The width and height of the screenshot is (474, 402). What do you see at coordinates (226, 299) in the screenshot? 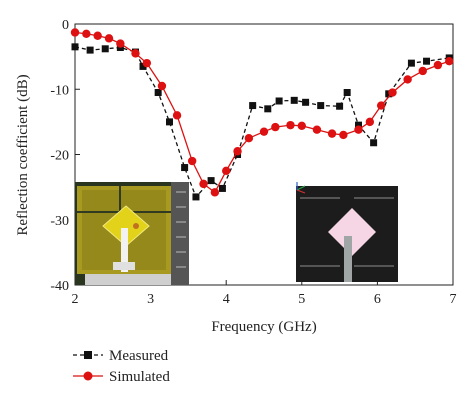
I see `x-tick-label: 4` at bounding box center [226, 299].